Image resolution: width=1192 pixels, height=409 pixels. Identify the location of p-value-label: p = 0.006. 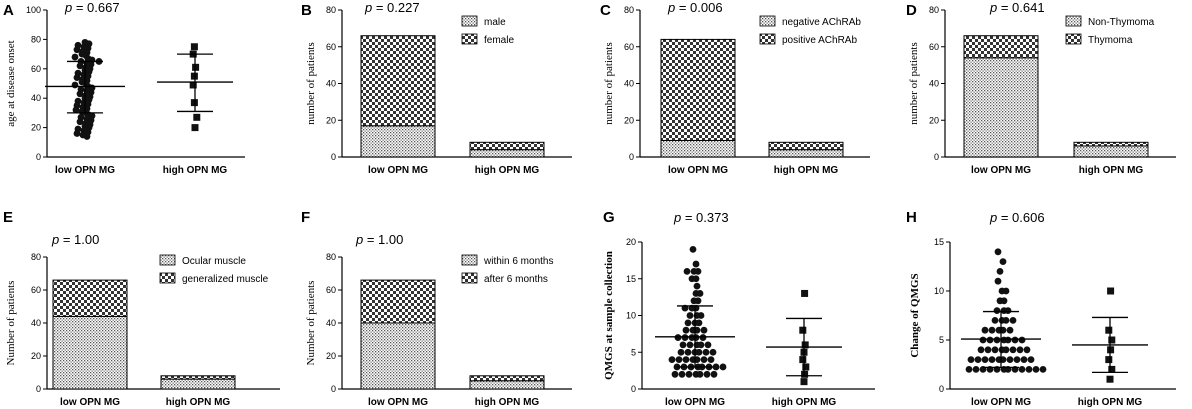
(695, 7).